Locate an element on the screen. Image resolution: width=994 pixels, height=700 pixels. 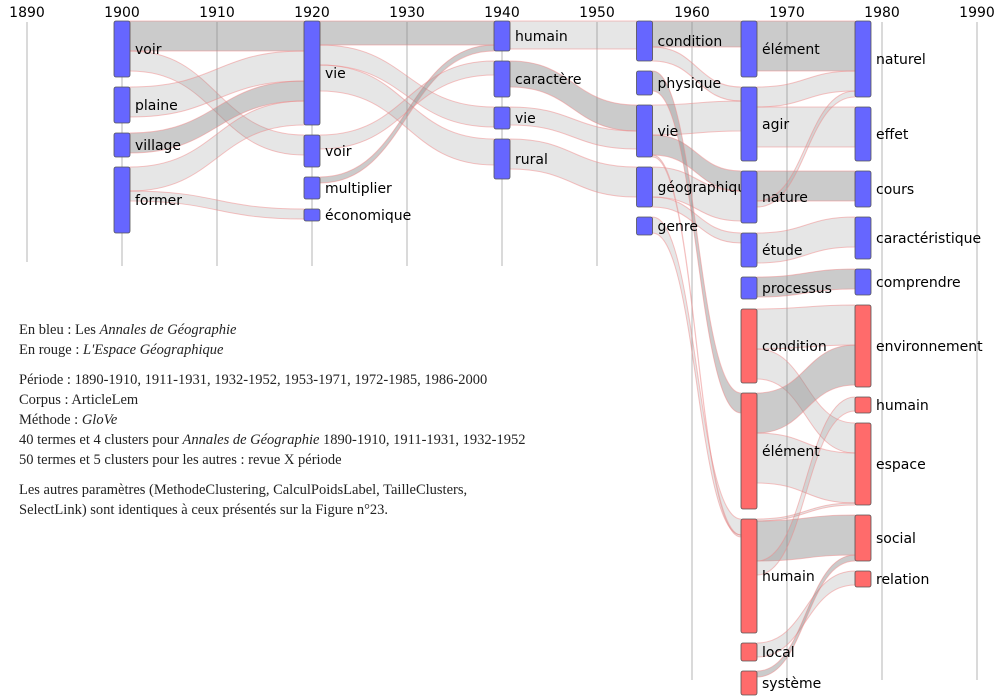
term-label: plaine is located at coordinates (156, 106).